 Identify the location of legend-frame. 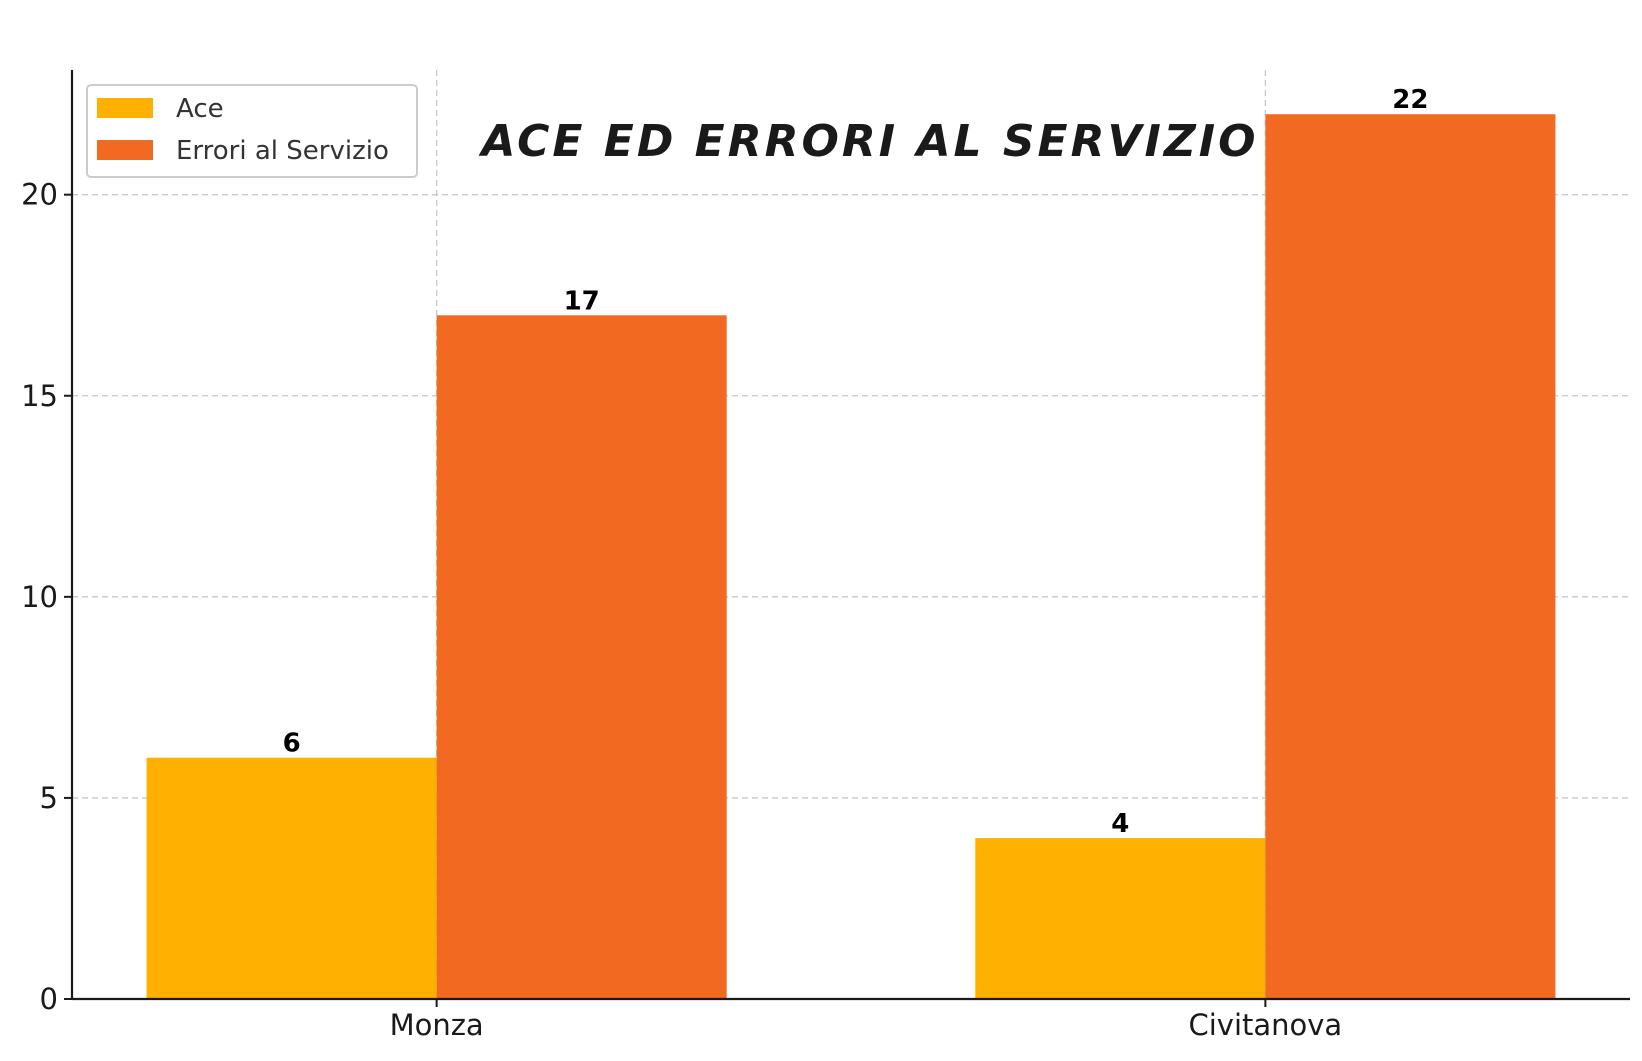
(252, 131).